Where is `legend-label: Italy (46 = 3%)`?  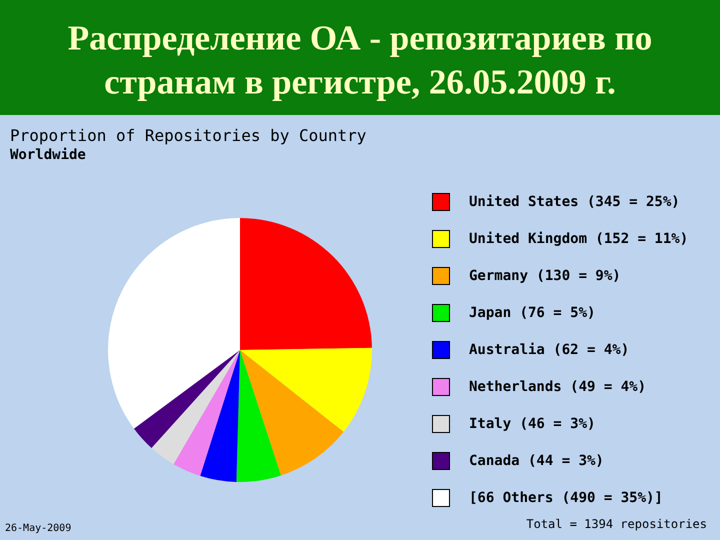 legend-label: Italy (46 = 3%) is located at coordinates (532, 424).